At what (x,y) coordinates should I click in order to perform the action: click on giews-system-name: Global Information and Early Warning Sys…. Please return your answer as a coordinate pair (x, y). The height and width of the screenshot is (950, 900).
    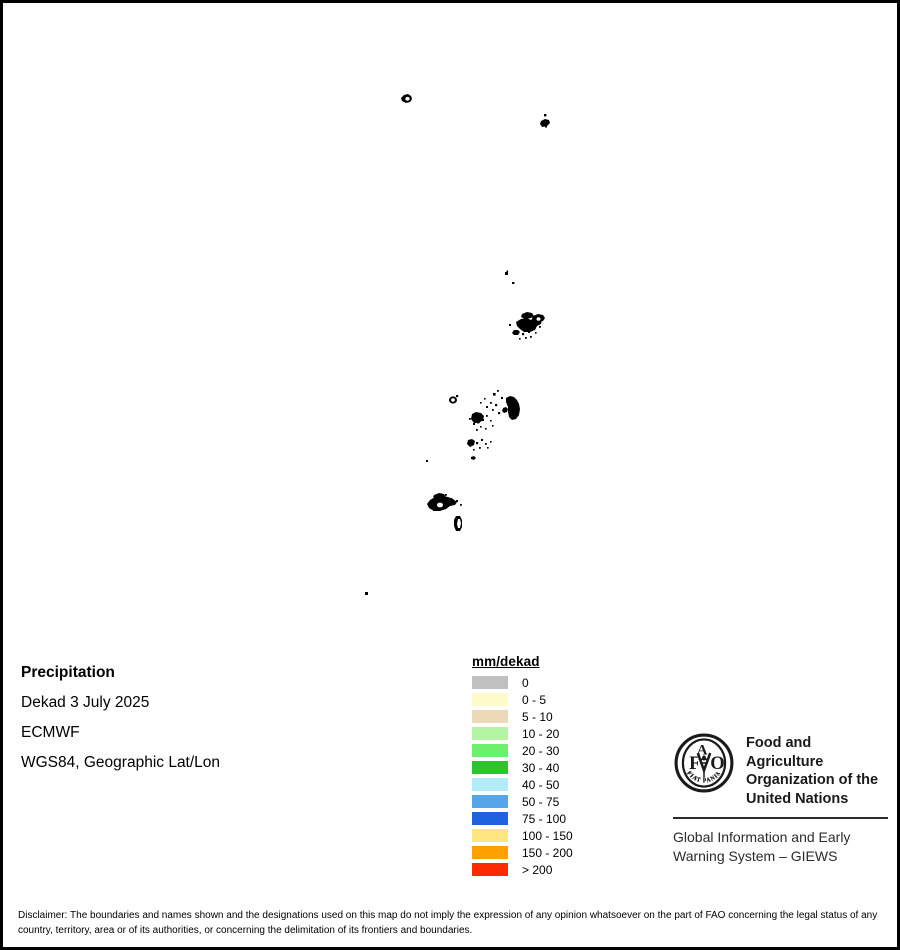
    Looking at the image, I should click on (780, 846).